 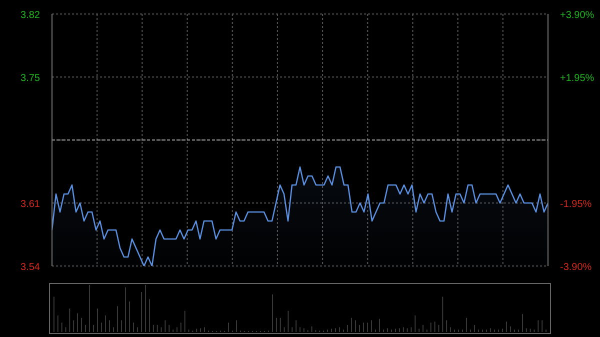 What do you see at coordinates (30, 204) in the screenshot?
I see `y-tick-label: 3.61` at bounding box center [30, 204].